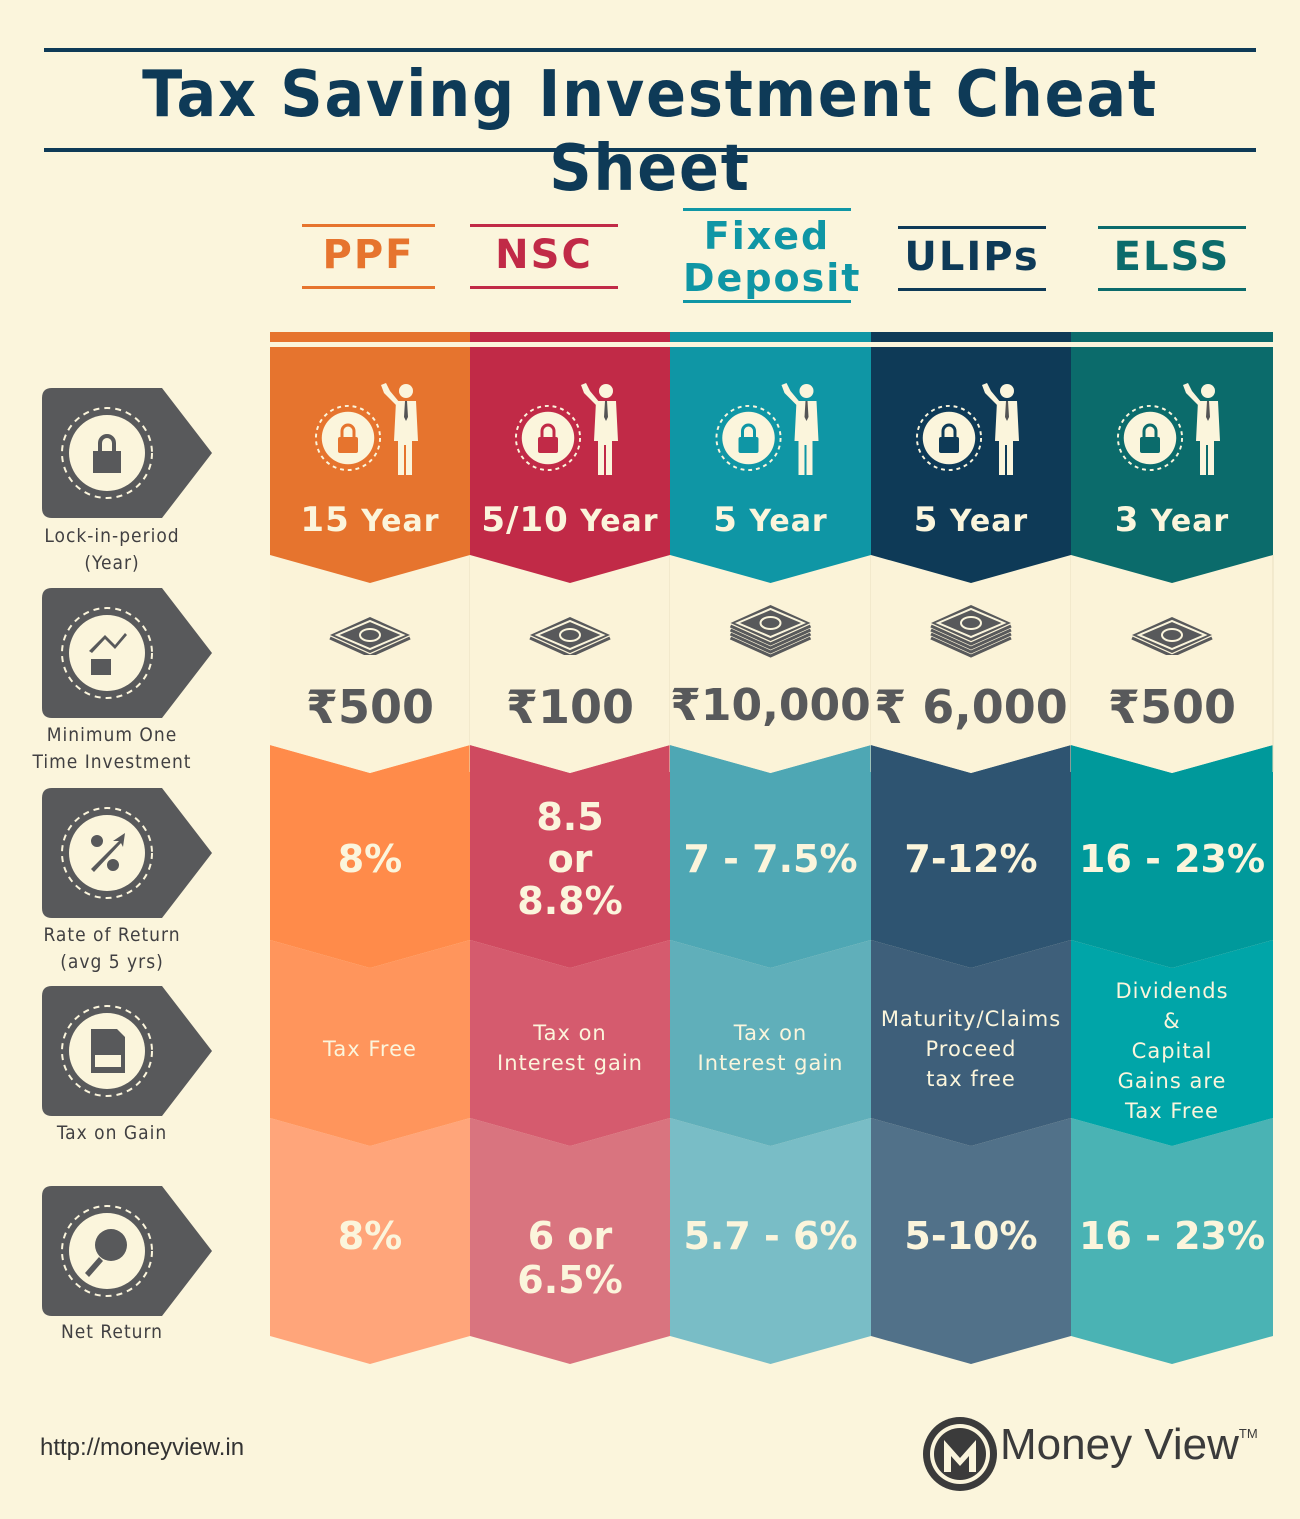 The height and width of the screenshot is (1519, 1300). What do you see at coordinates (544, 255) in the screenshot?
I see `column-heading-nsc: NSC` at bounding box center [544, 255].